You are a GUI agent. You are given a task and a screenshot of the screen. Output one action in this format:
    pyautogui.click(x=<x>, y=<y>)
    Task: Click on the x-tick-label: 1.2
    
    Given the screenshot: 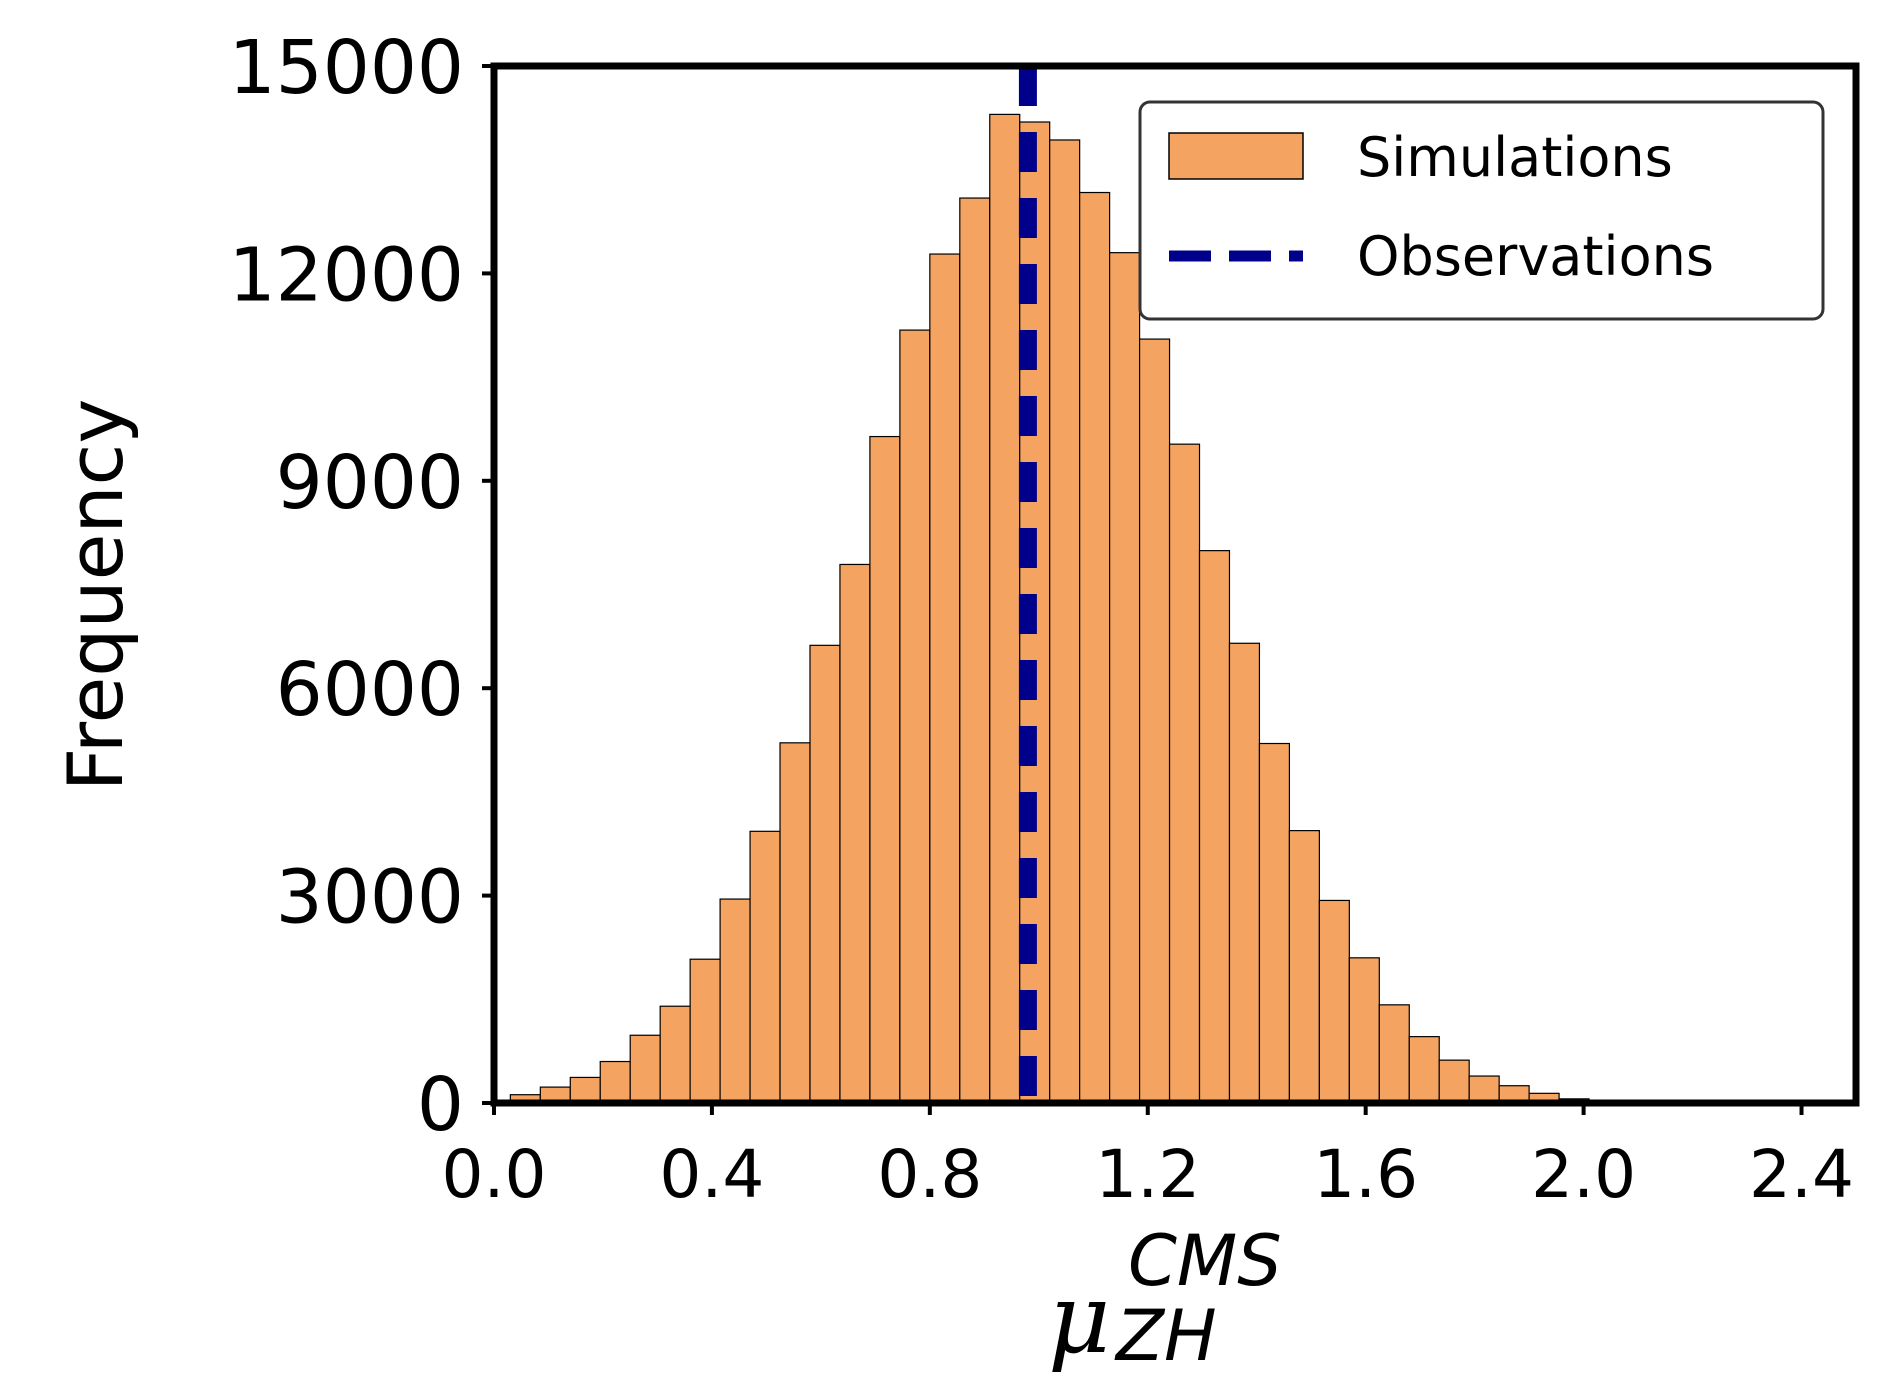 What is the action you would take?
    pyautogui.click(x=1147, y=1174)
    